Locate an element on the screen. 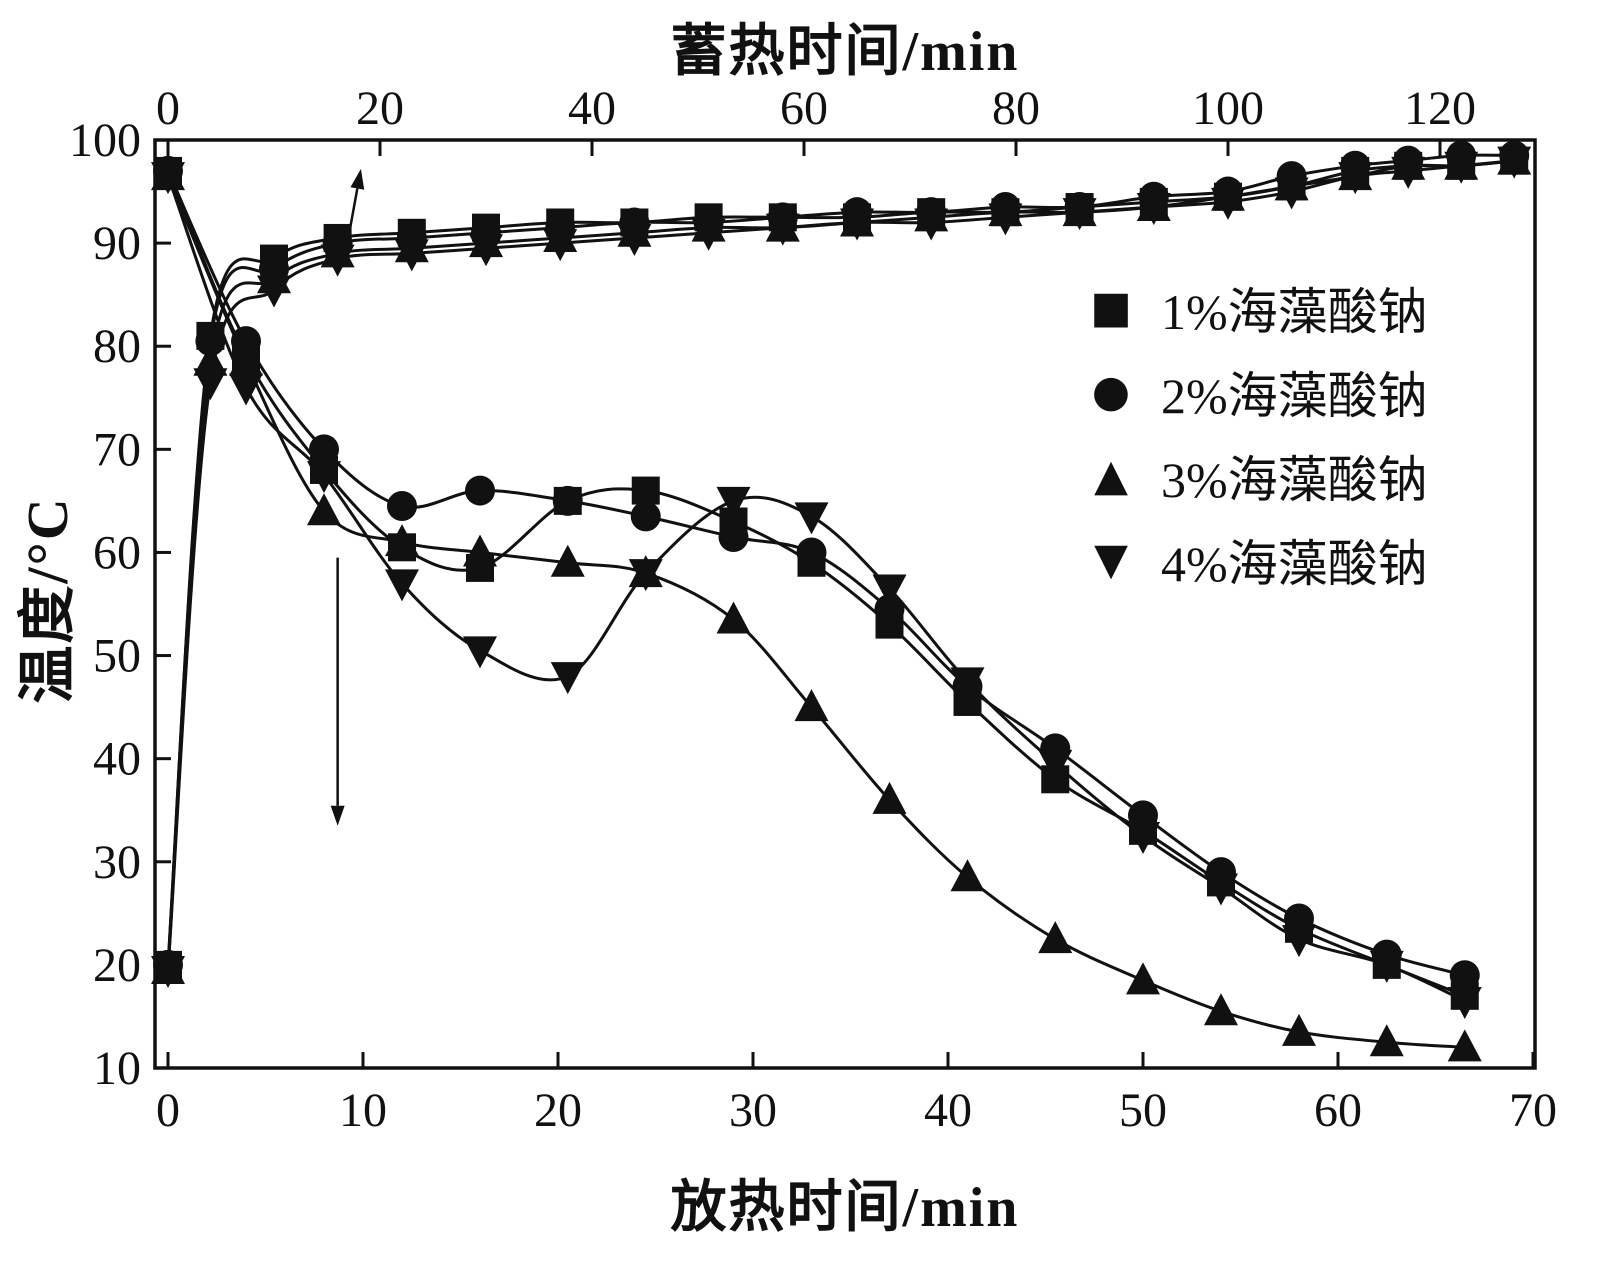 The width and height of the screenshot is (1621, 1261). top-x-tick-label: 40 is located at coordinates (592, 108).